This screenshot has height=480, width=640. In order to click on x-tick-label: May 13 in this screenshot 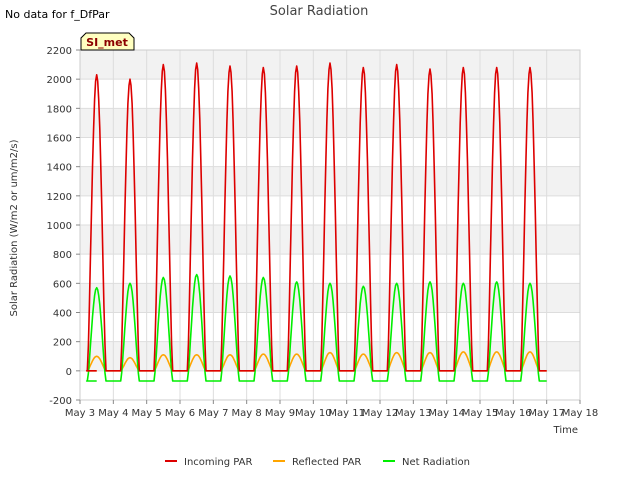, I will do `click(413, 413)`.